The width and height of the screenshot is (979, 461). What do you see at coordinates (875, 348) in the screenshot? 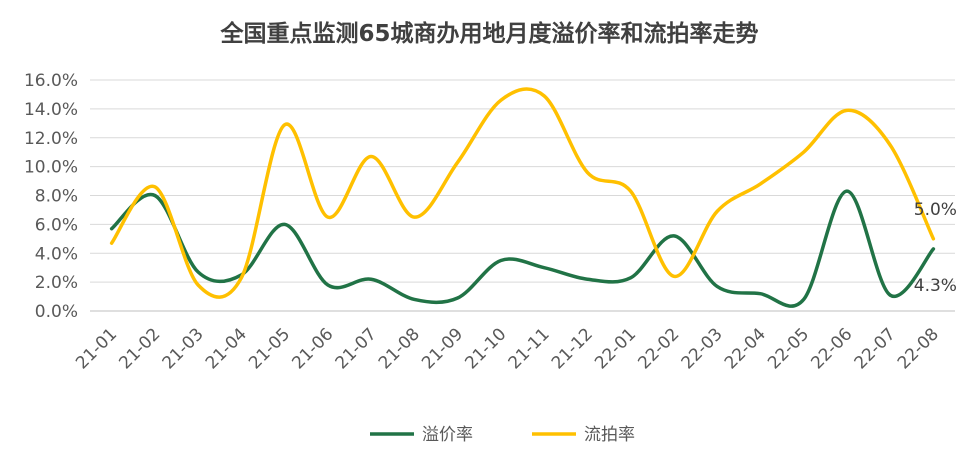
I see `x-tick-label: 22-07` at bounding box center [875, 348].